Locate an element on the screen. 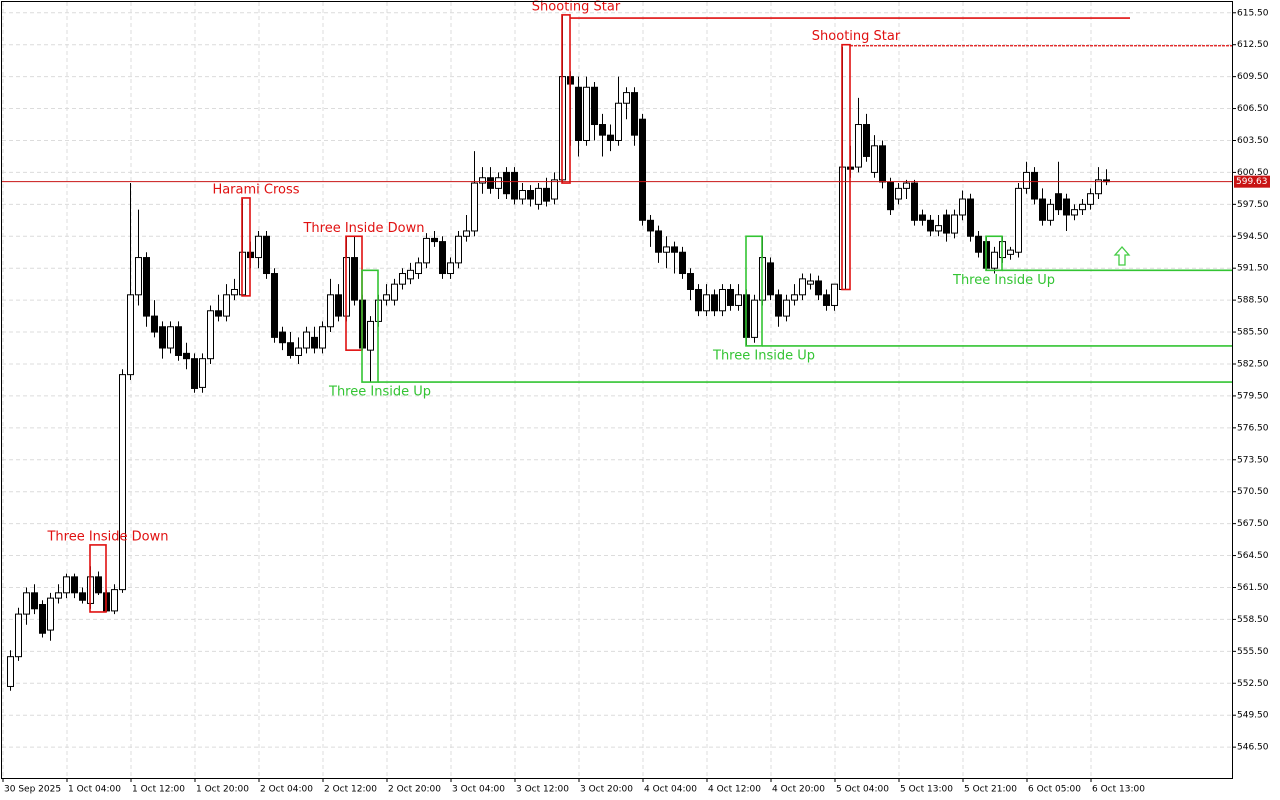  pattern-label: Shooting Star is located at coordinates (856, 36).